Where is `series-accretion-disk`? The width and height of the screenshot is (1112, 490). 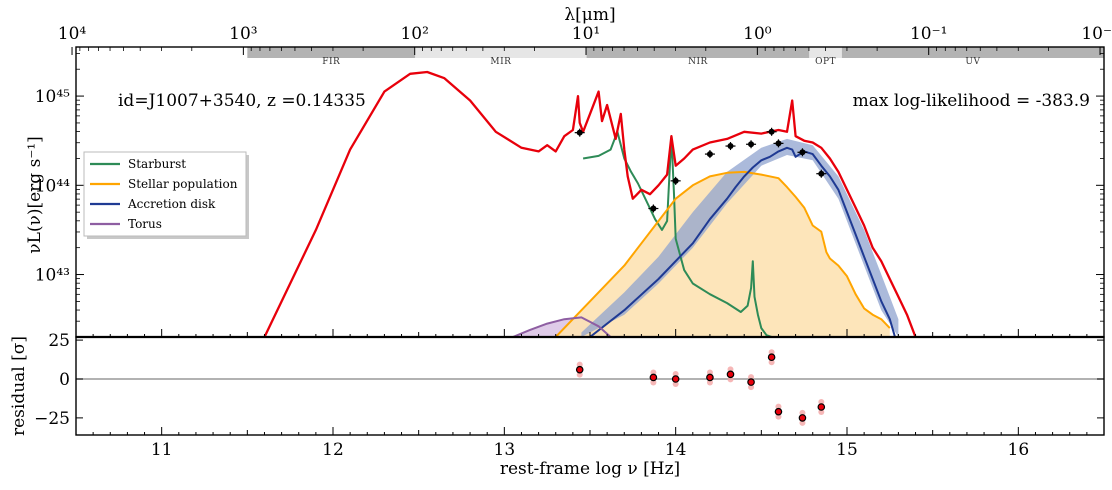 series-accretion-disk is located at coordinates (742, 241).